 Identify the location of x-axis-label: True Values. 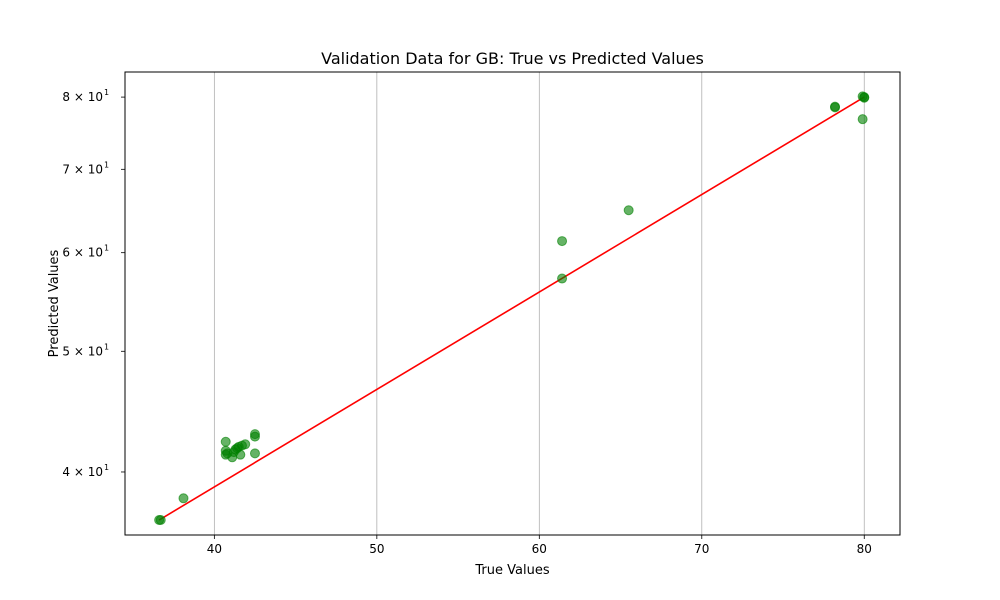
(511, 570).